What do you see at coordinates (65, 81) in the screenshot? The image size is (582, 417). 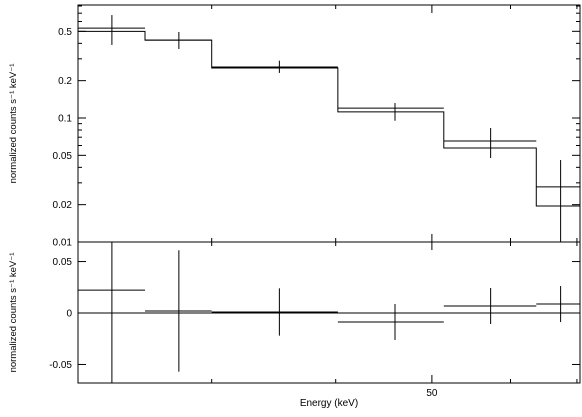 I see `y-tick-label: 0.2` at bounding box center [65, 81].